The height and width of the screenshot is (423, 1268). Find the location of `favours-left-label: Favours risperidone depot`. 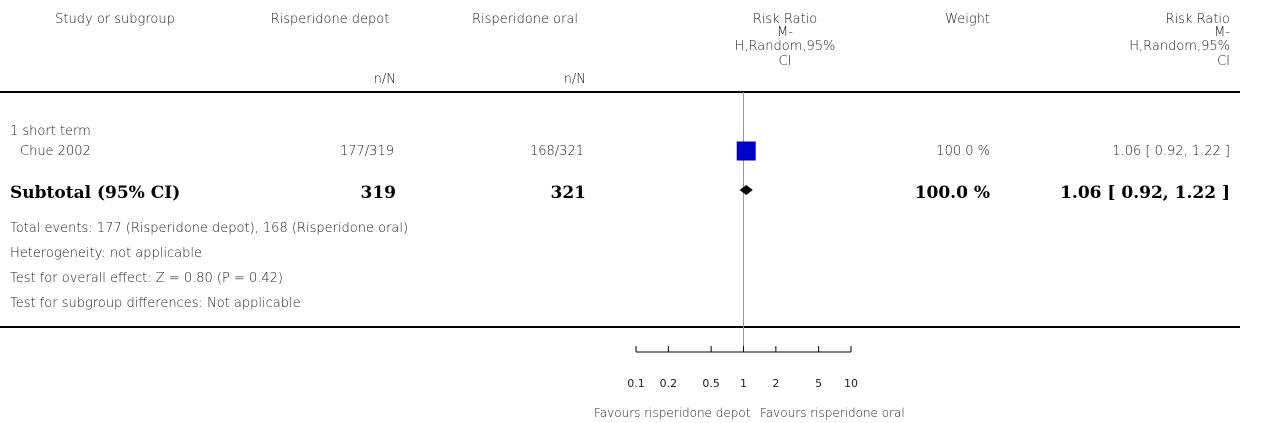

favours-left-label: Favours risperidone depot is located at coordinates (672, 413).